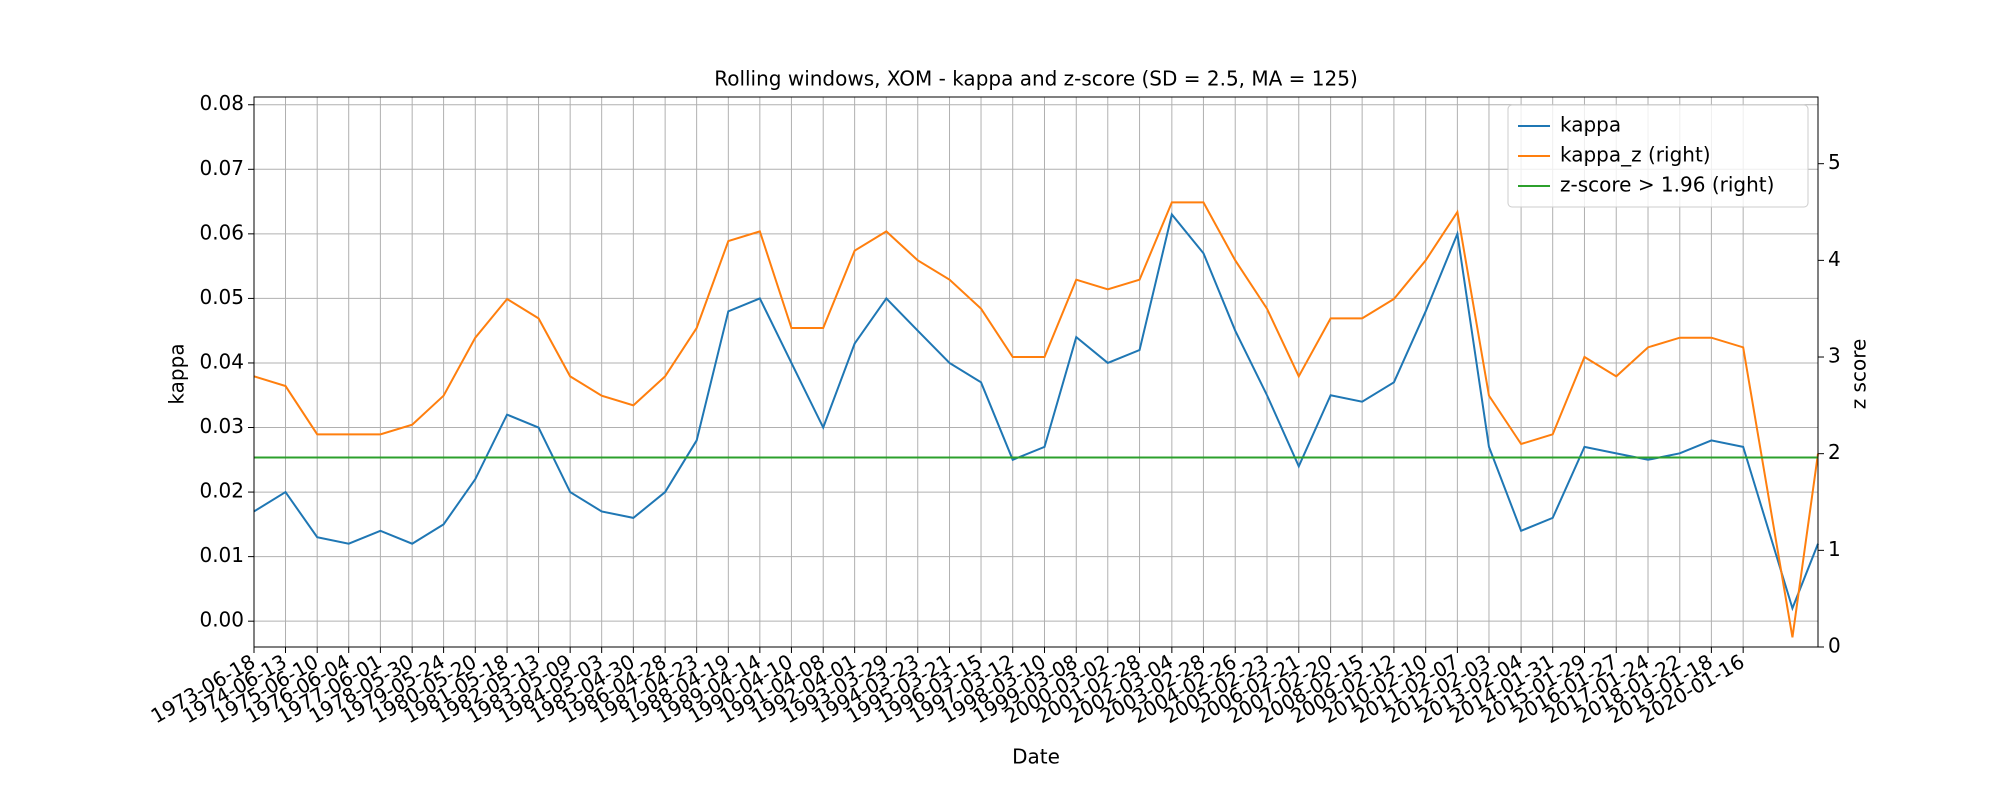 This screenshot has width=2000, height=800. Describe the element at coordinates (1834, 549) in the screenshot. I see `y2-tick-label: 1` at that location.